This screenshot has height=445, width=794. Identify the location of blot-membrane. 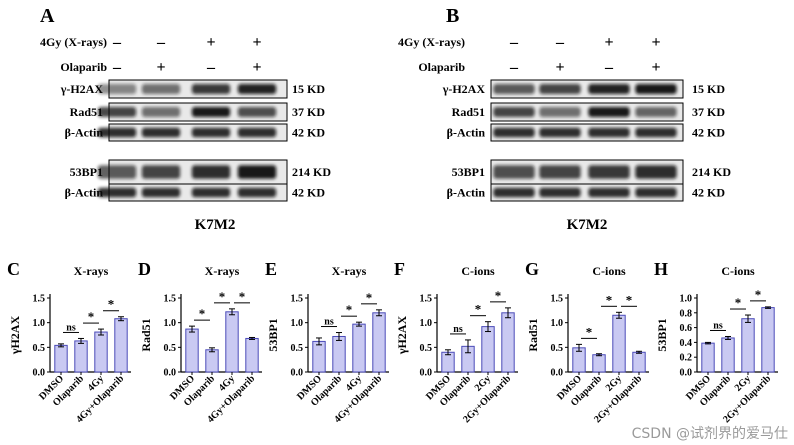
(587, 112).